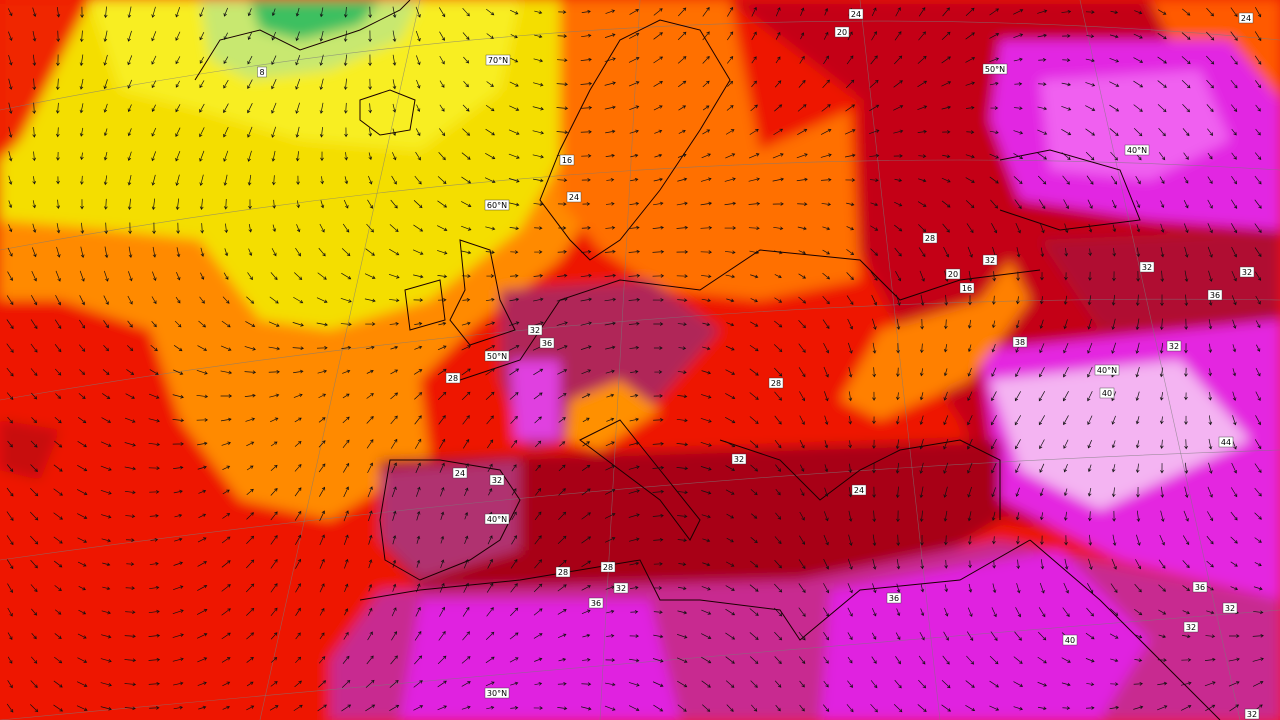 The image size is (1280, 720). Describe the element at coordinates (620, 360) in the screenshot. I see `longitude-line` at that location.